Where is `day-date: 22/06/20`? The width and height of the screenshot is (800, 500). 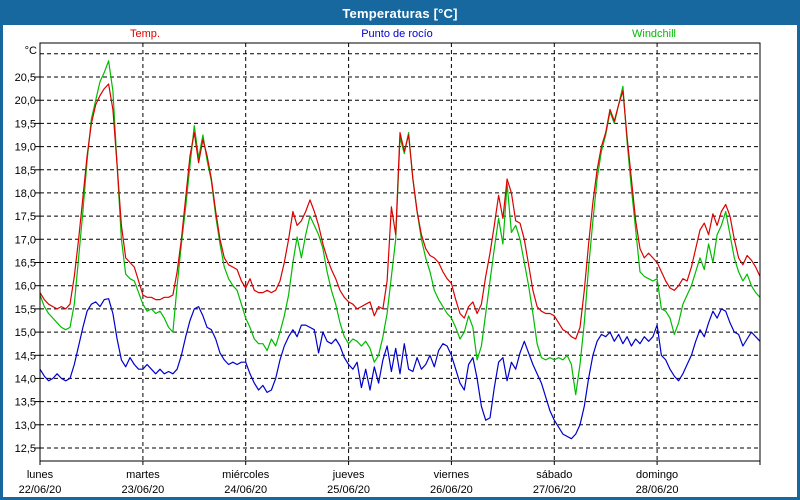
day-date: 22/06/20 is located at coordinates (40, 490).